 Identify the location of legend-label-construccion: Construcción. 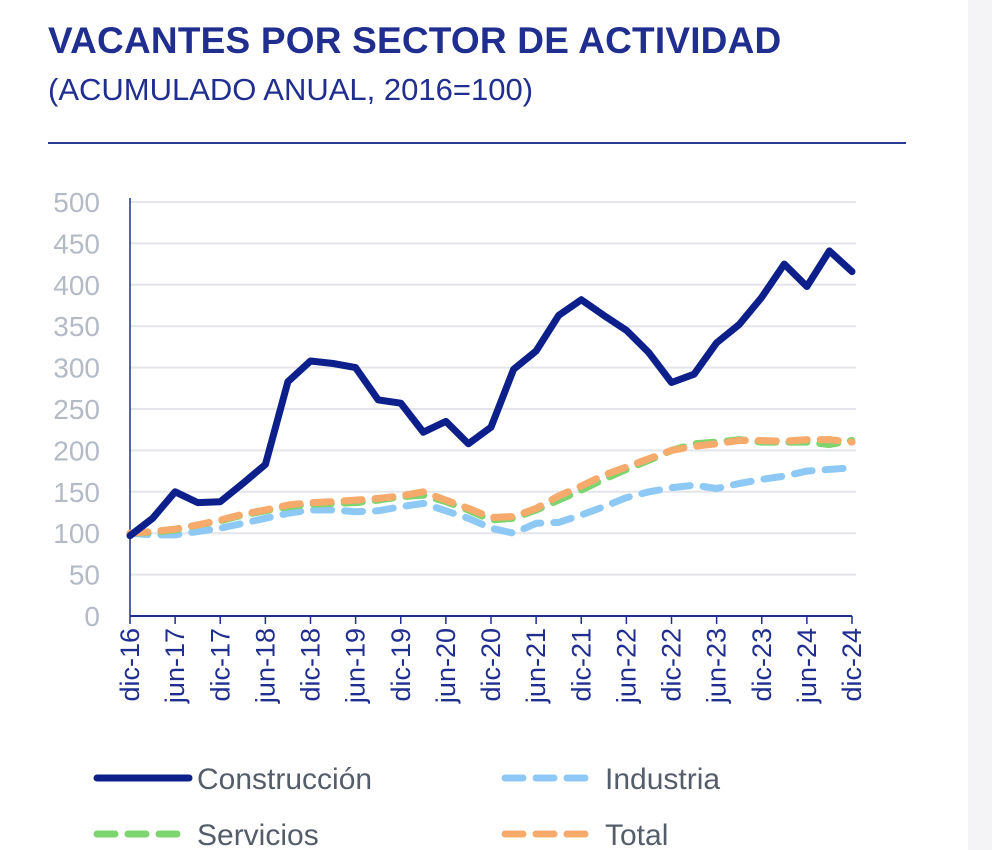
(284, 779).